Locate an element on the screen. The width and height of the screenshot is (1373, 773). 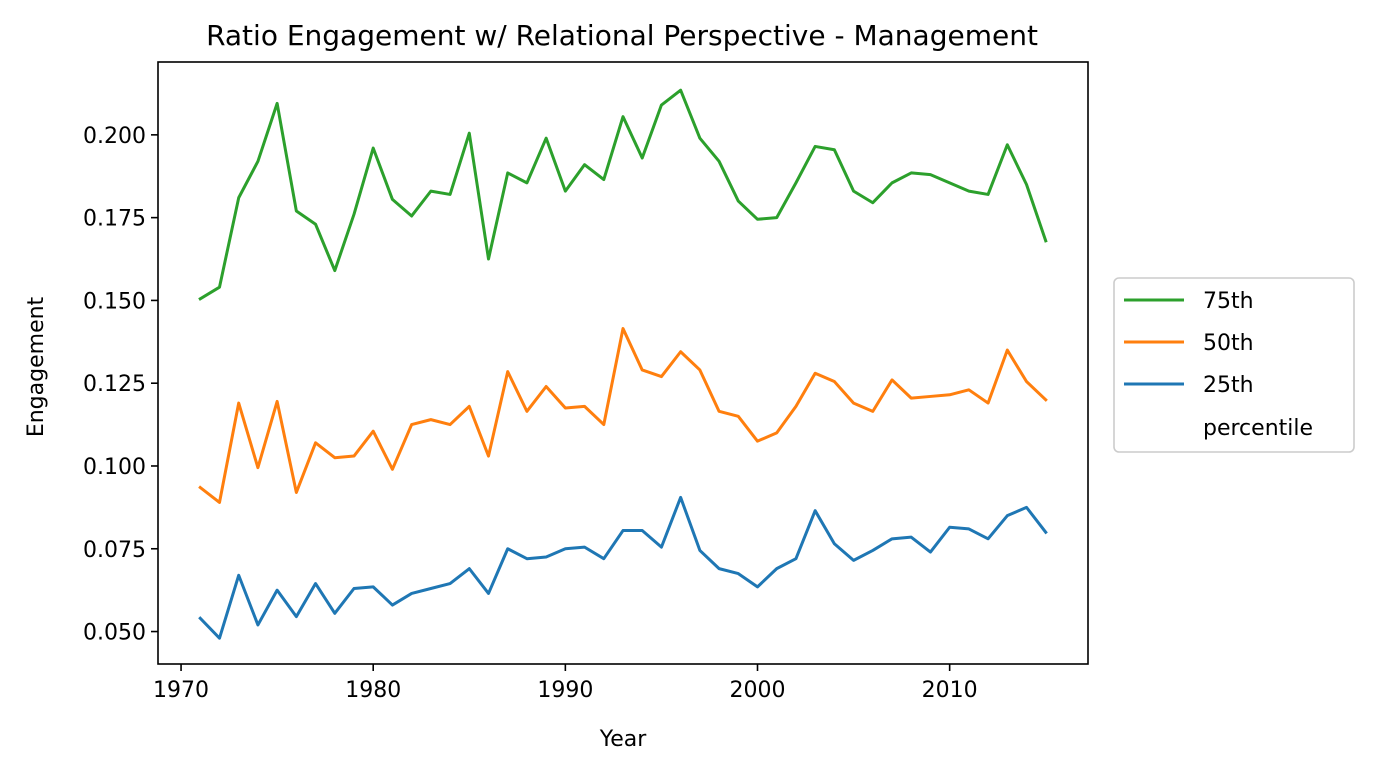
series-line-50th is located at coordinates (623, 415).